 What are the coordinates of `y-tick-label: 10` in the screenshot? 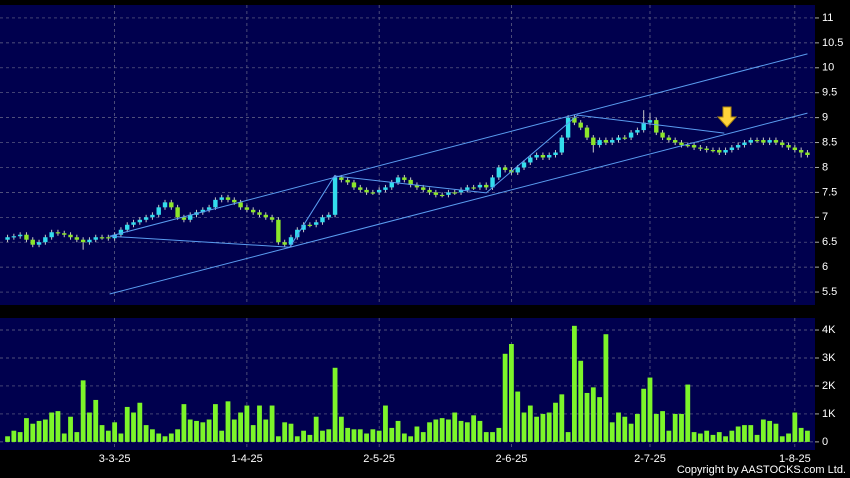 It's located at (828, 68).